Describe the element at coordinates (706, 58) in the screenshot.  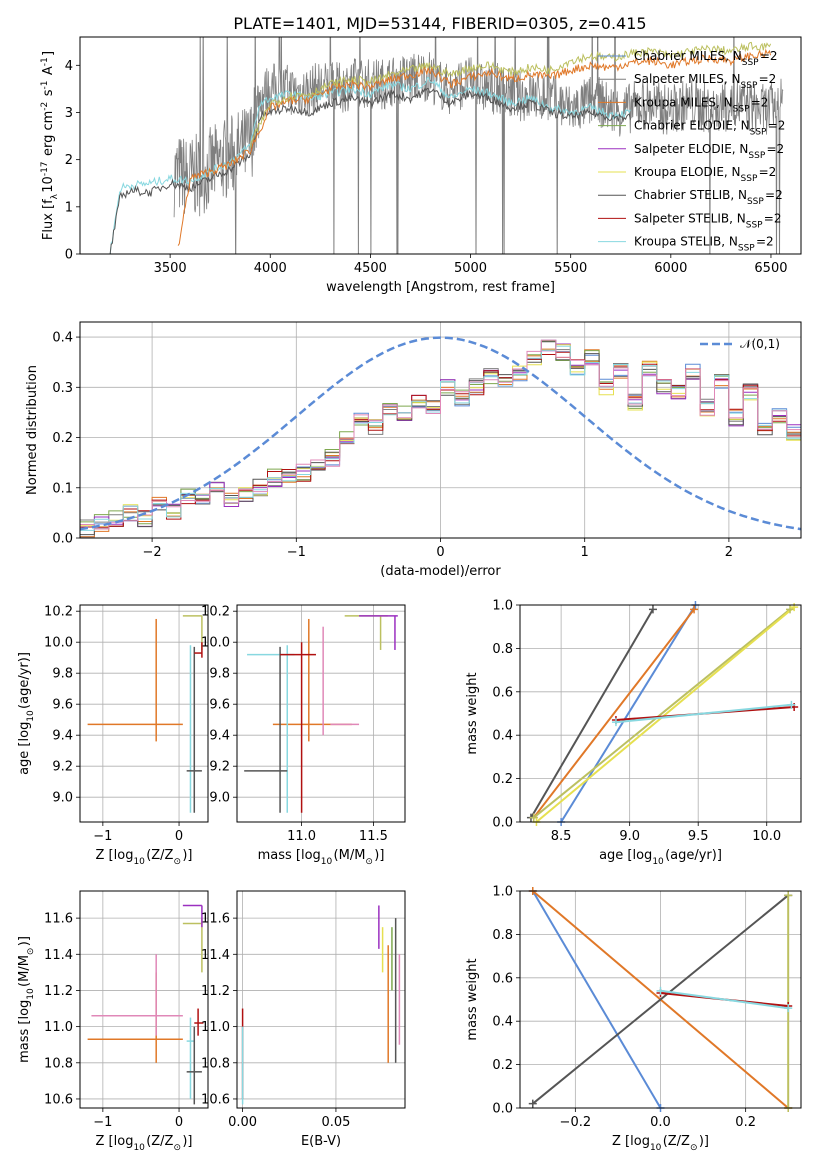
I see `legend-label: Chabrier MILES, NSSP =2` at that location.